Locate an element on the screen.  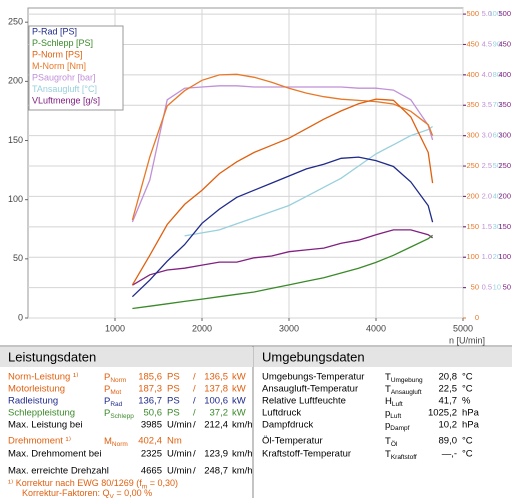
symbol-sub: Ansaugluft is located at coordinates (406, 392).